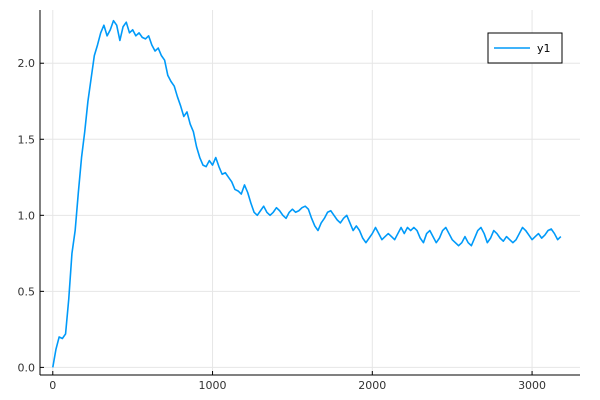 Image resolution: width=600 pixels, height=400 pixels. What do you see at coordinates (27, 291) in the screenshot?
I see `y-tick-label: 0.5` at bounding box center [27, 291].